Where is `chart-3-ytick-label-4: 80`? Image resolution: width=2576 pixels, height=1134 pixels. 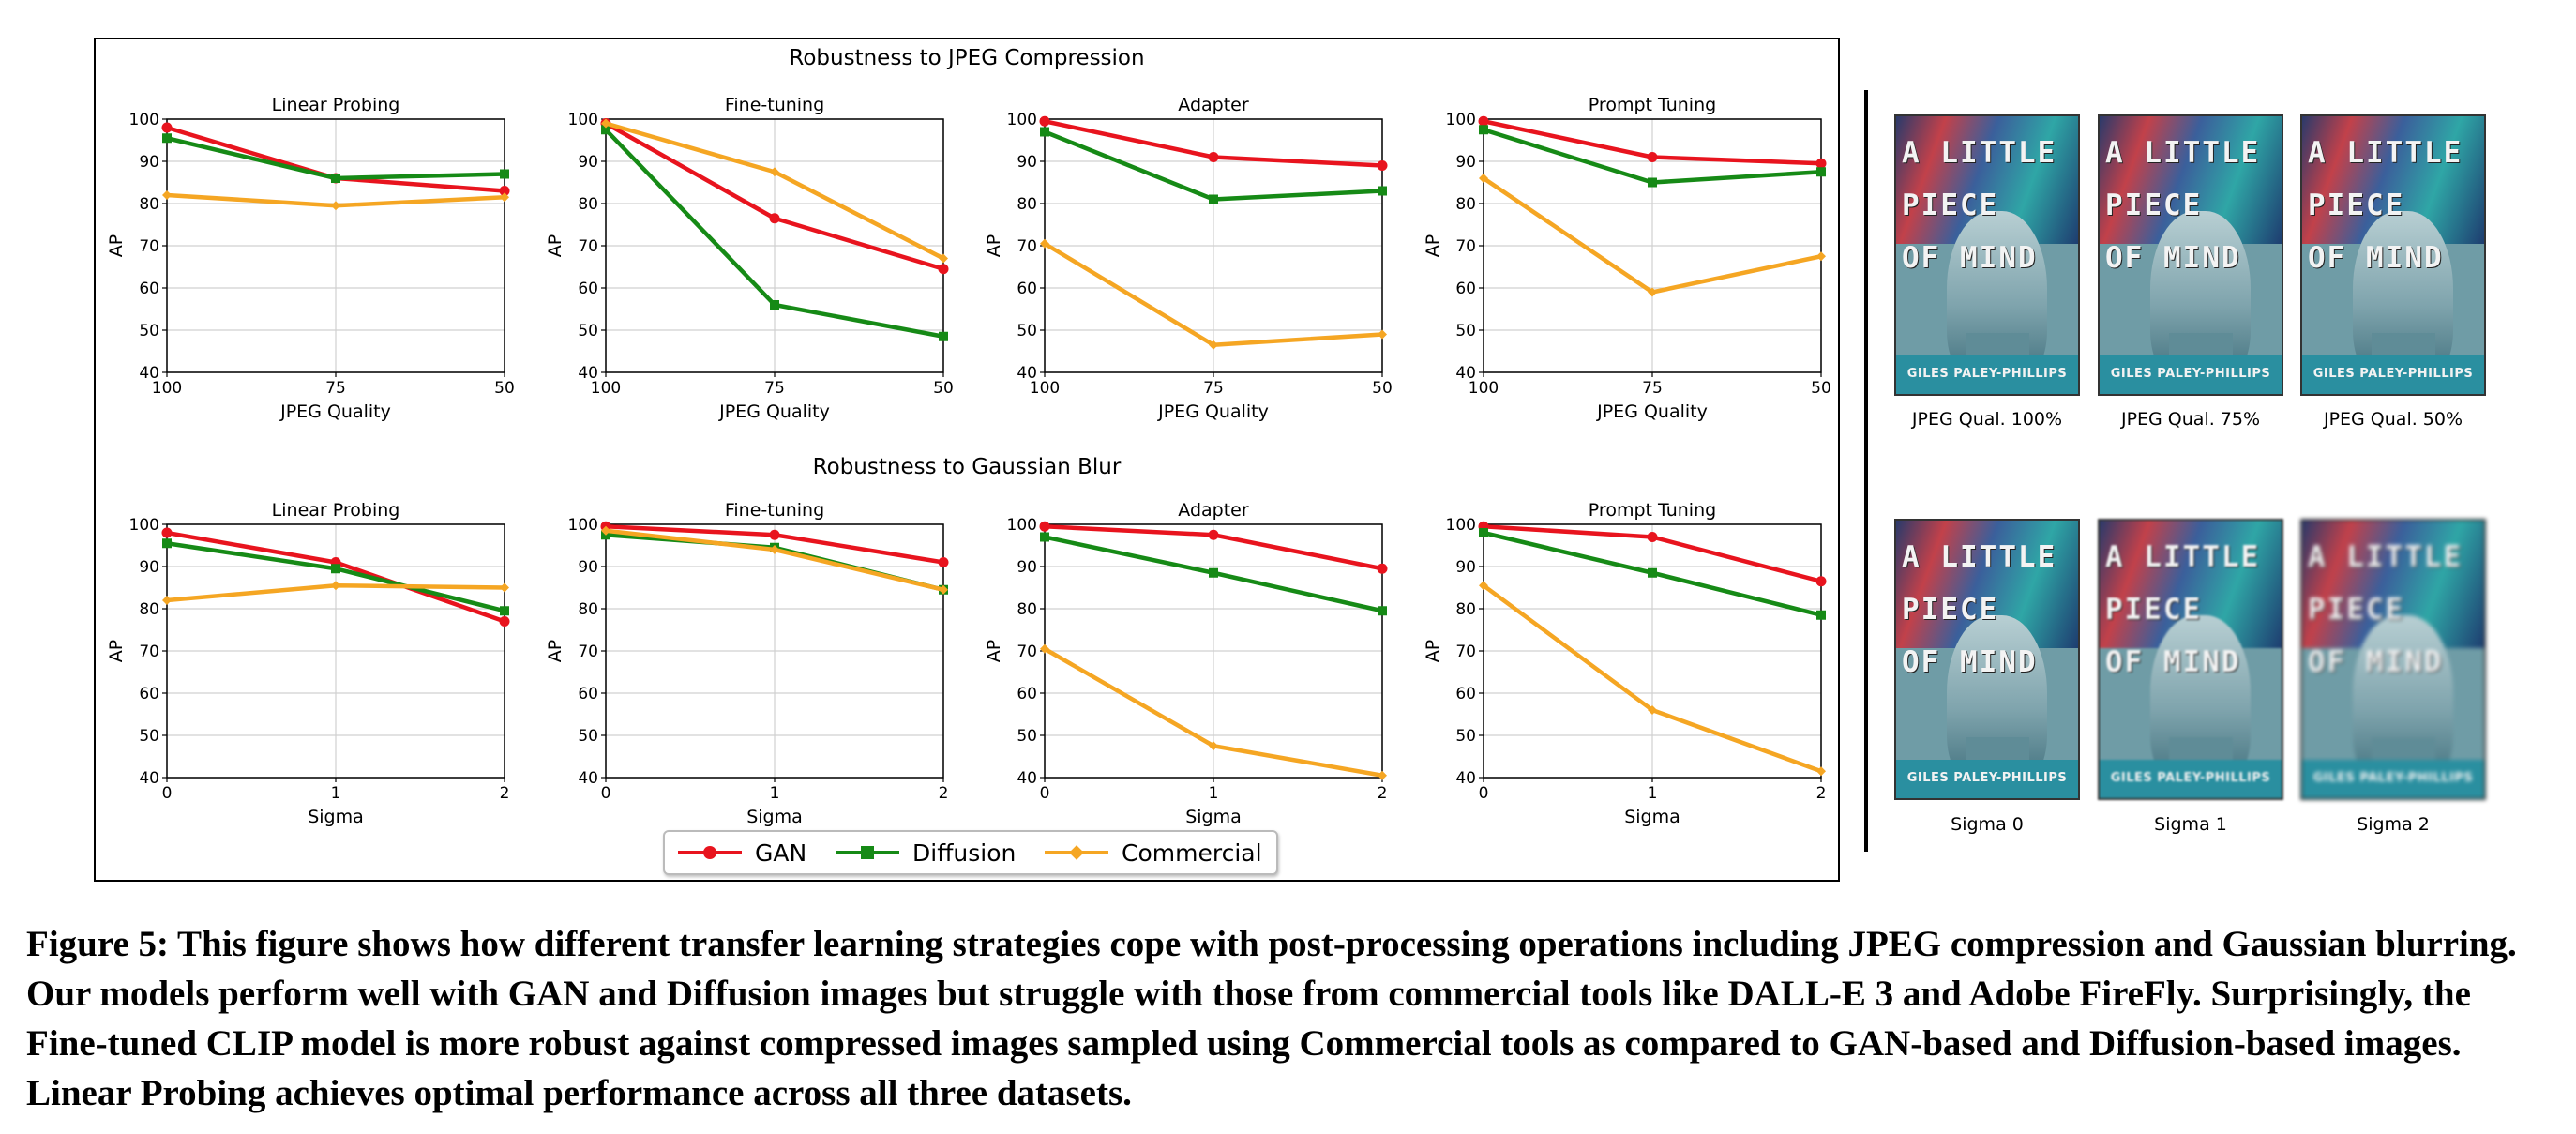
chart-3-ytick-label-4: 80 is located at coordinates (1027, 204).